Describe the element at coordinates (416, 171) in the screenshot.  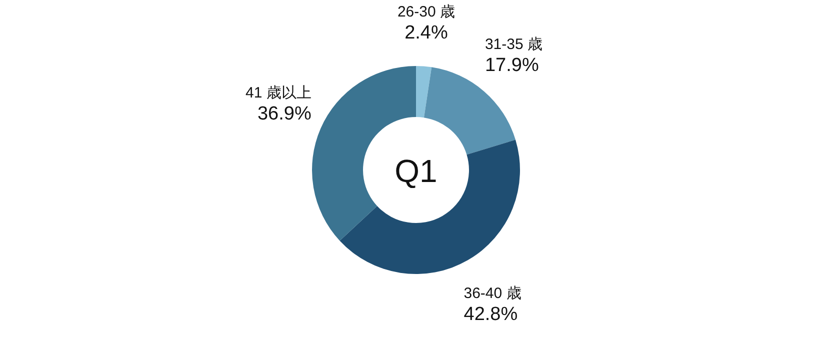
I see `text: Q1` at that location.